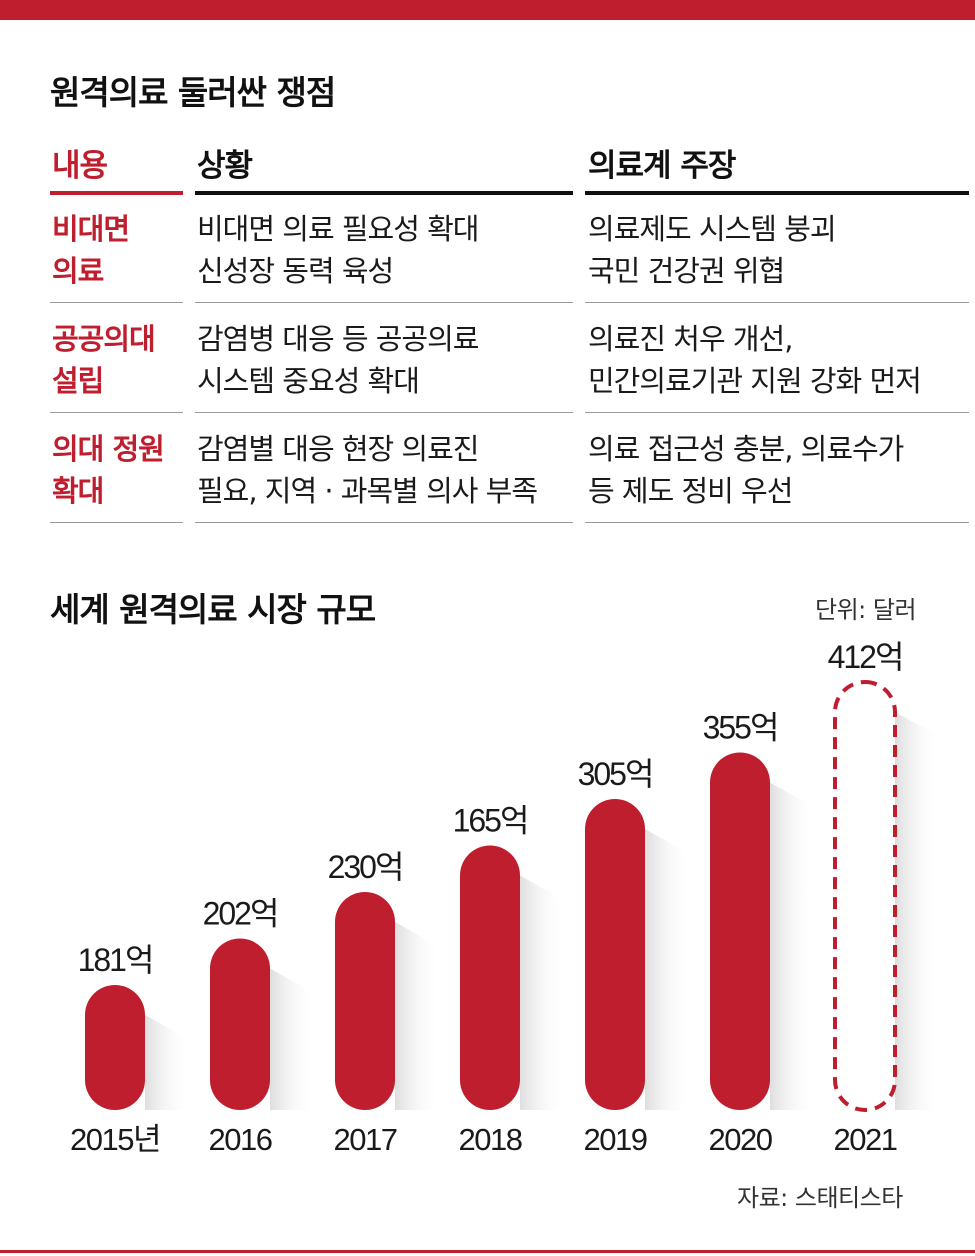  I want to click on x-tick-label: 2019, so click(615, 1139).